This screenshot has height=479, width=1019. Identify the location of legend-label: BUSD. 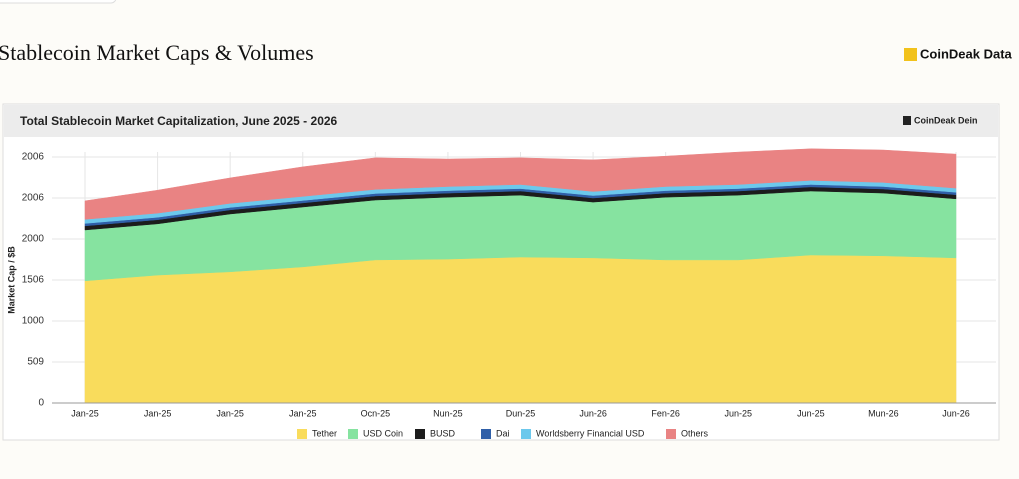
(443, 433).